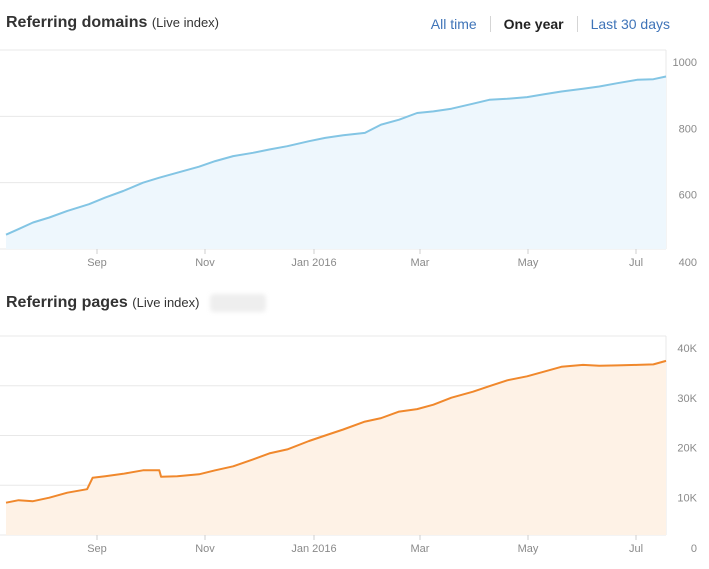  Describe the element at coordinates (528, 549) in the screenshot. I see `pages-x-tick-label: May` at that location.